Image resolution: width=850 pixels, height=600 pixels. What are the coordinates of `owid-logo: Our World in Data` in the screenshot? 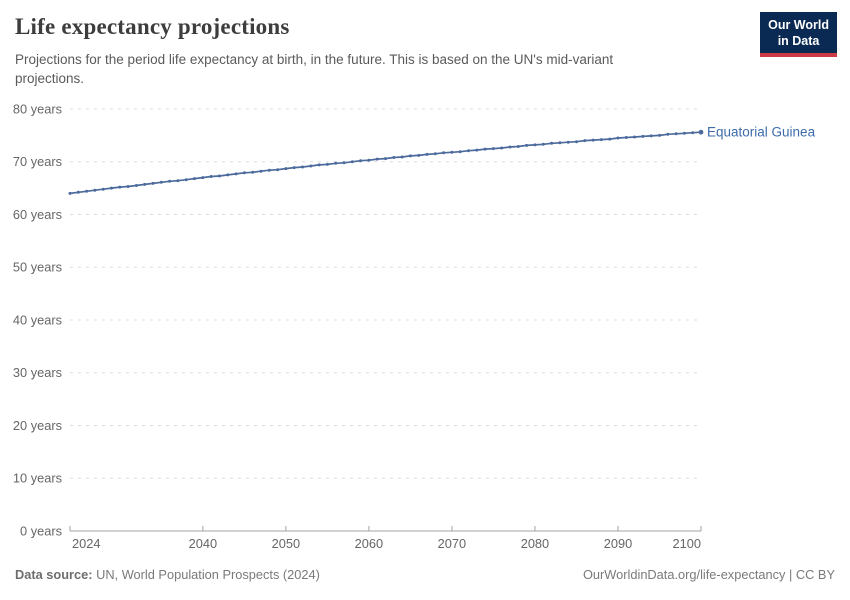 It's located at (798, 34).